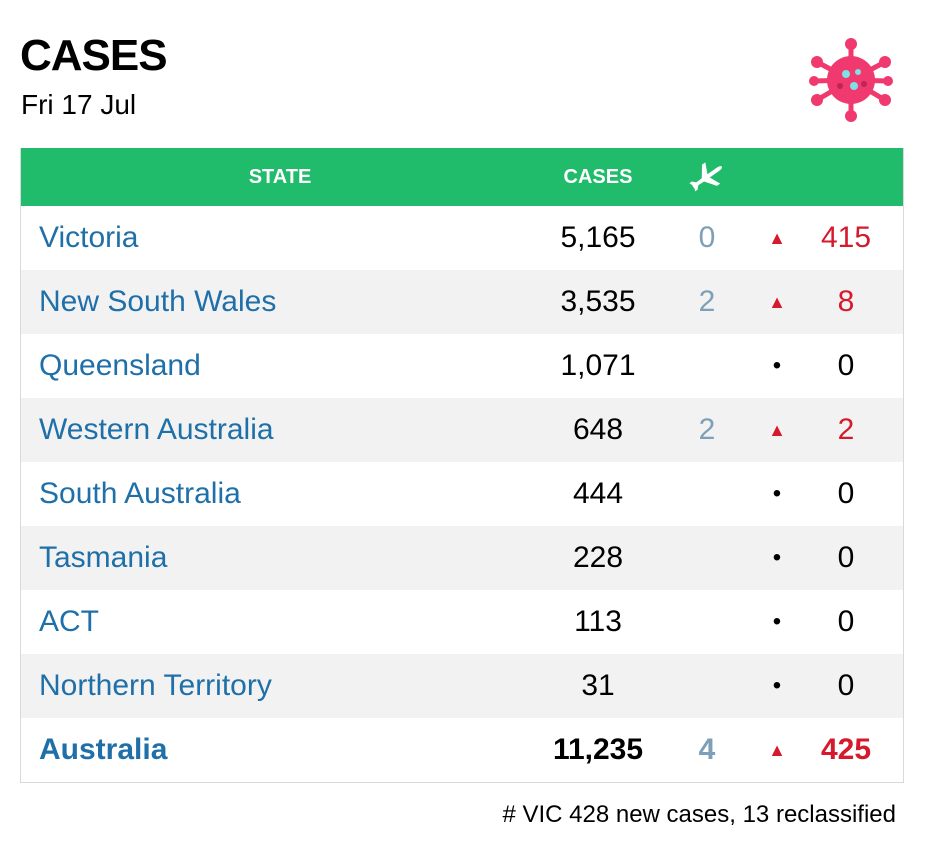  What do you see at coordinates (462, 302) in the screenshot?
I see `table-row: New South Wales 3,535 2 ▲ 8` at bounding box center [462, 302].